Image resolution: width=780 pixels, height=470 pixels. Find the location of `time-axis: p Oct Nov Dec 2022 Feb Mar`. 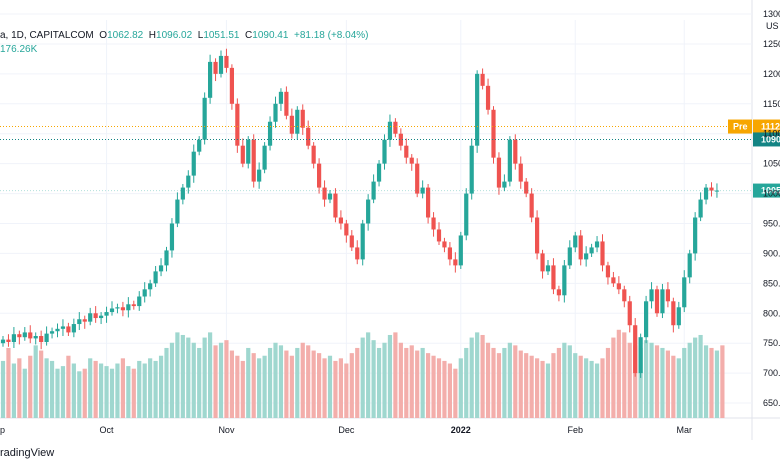

time-axis: p Oct Nov Dec 2022 Feb Mar is located at coordinates (346, 430).